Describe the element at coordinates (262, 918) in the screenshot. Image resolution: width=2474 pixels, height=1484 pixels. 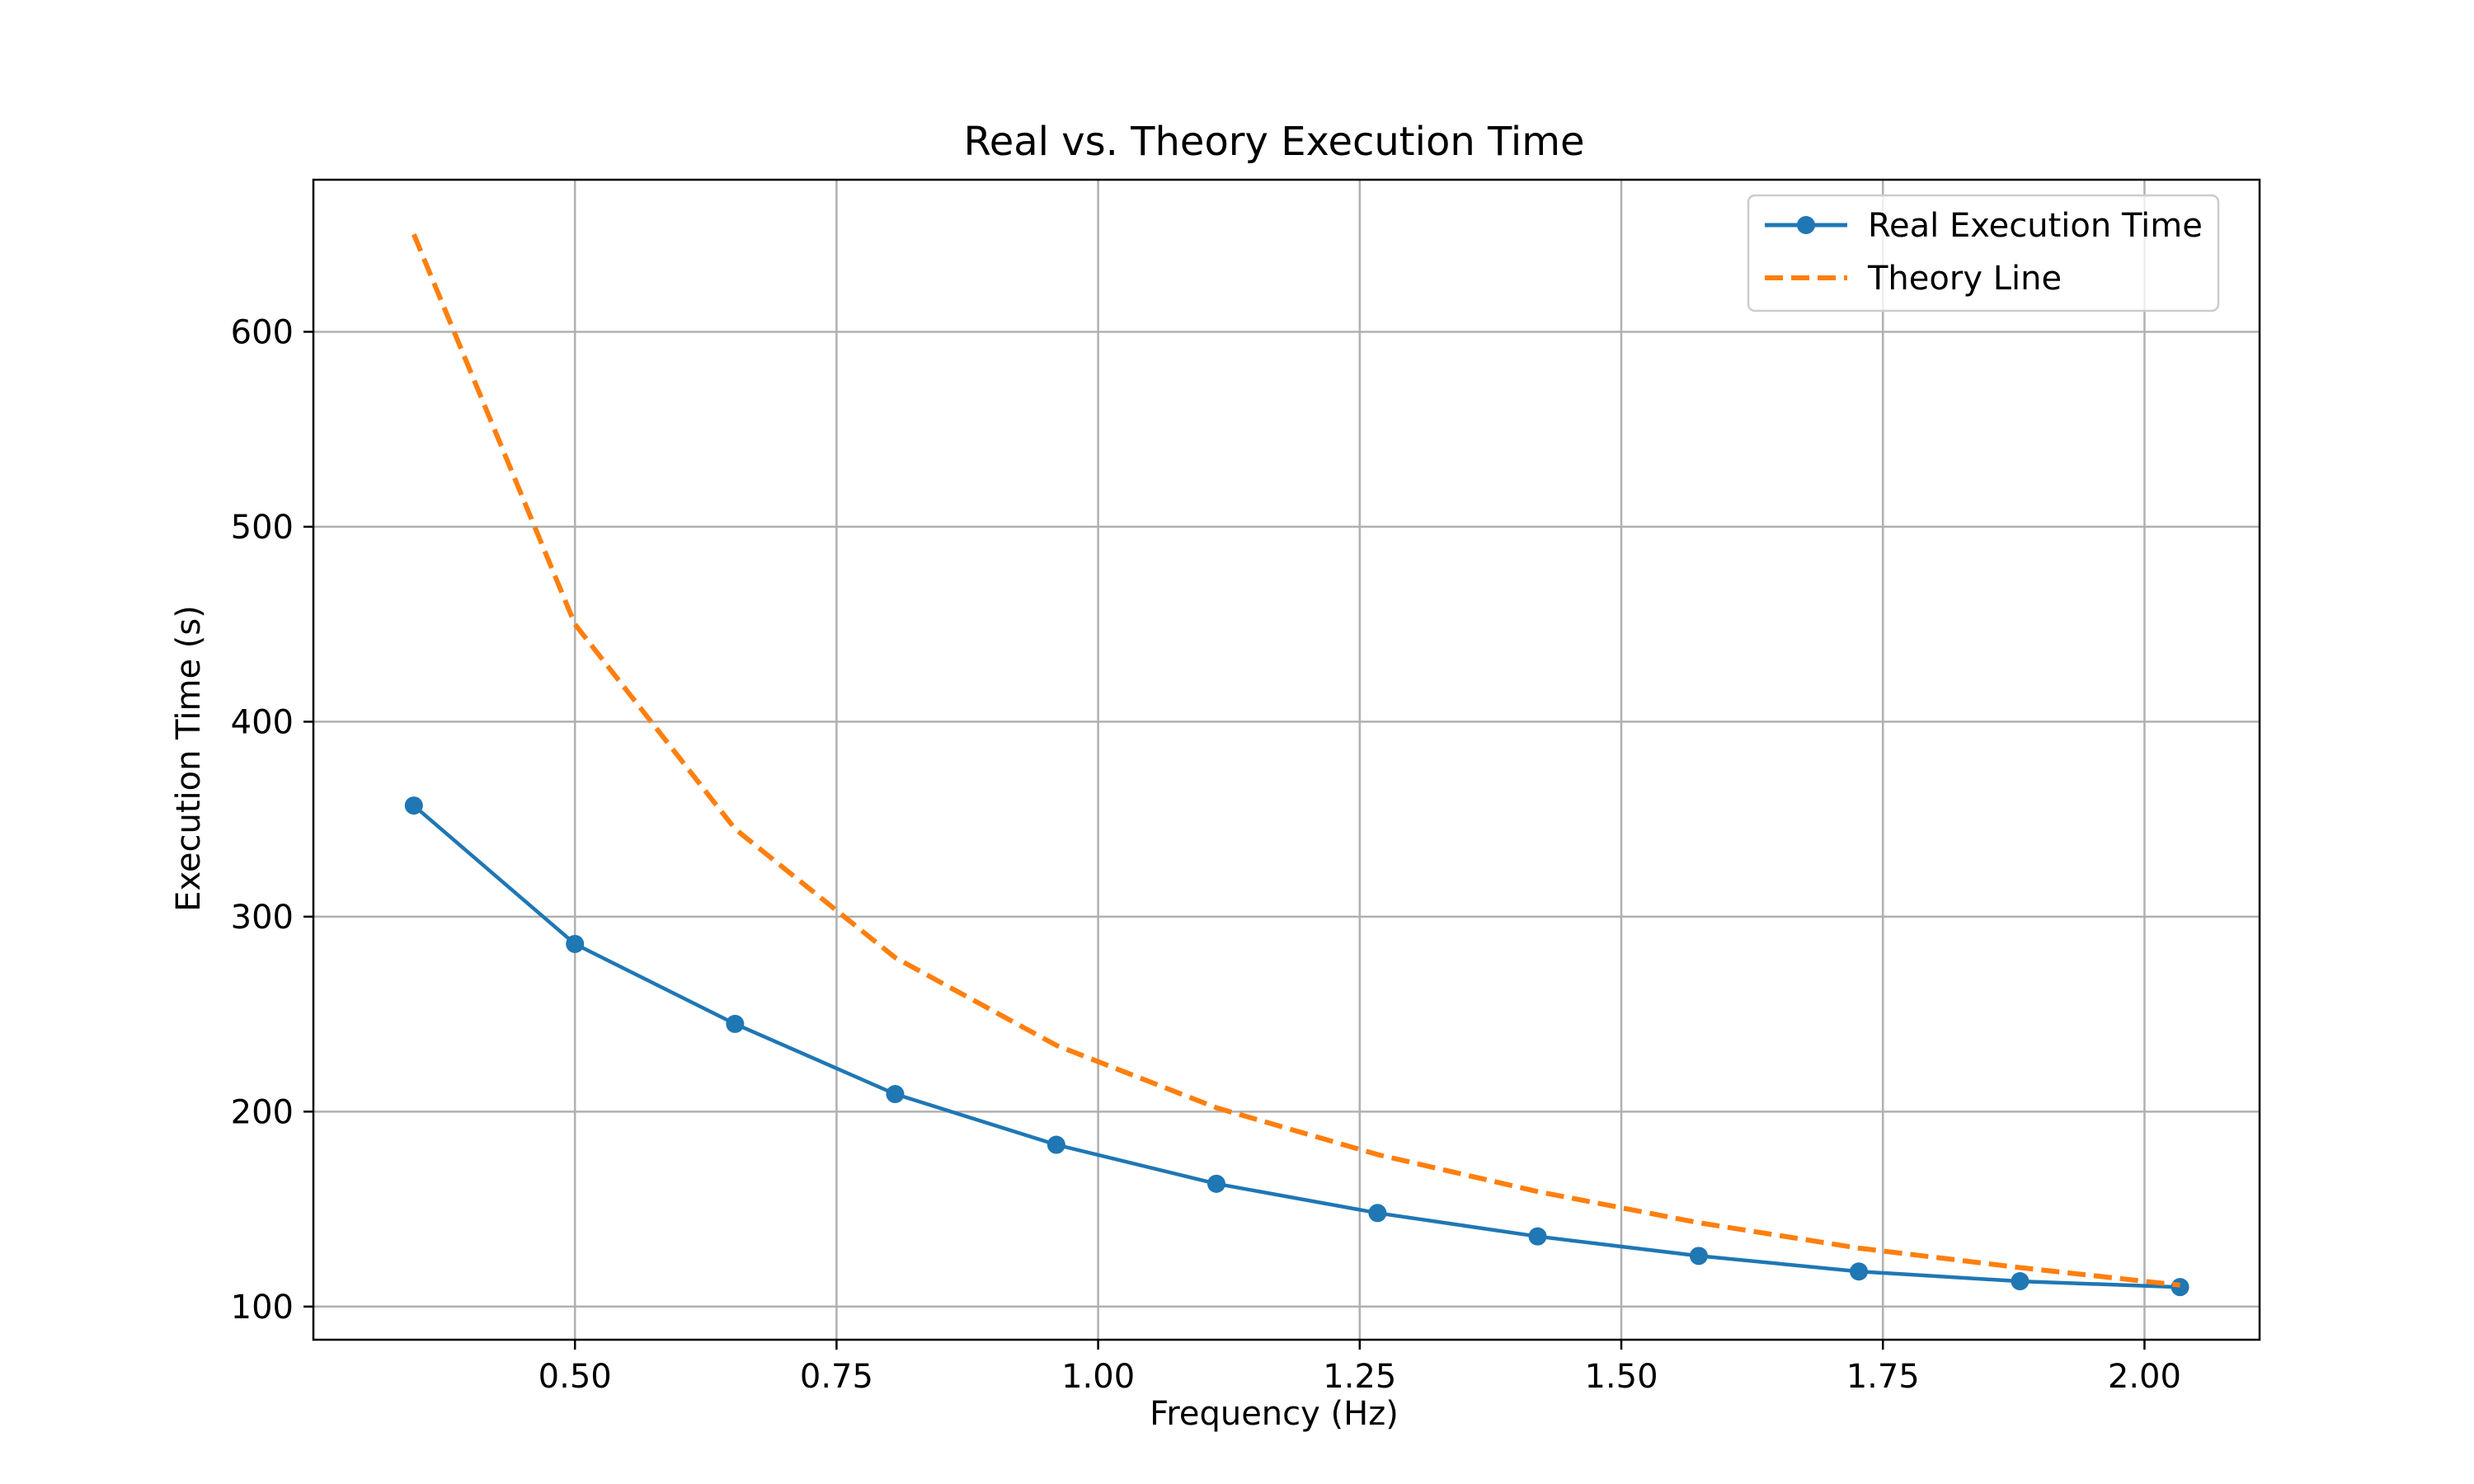
I see `y-tick-label: 300` at that location.